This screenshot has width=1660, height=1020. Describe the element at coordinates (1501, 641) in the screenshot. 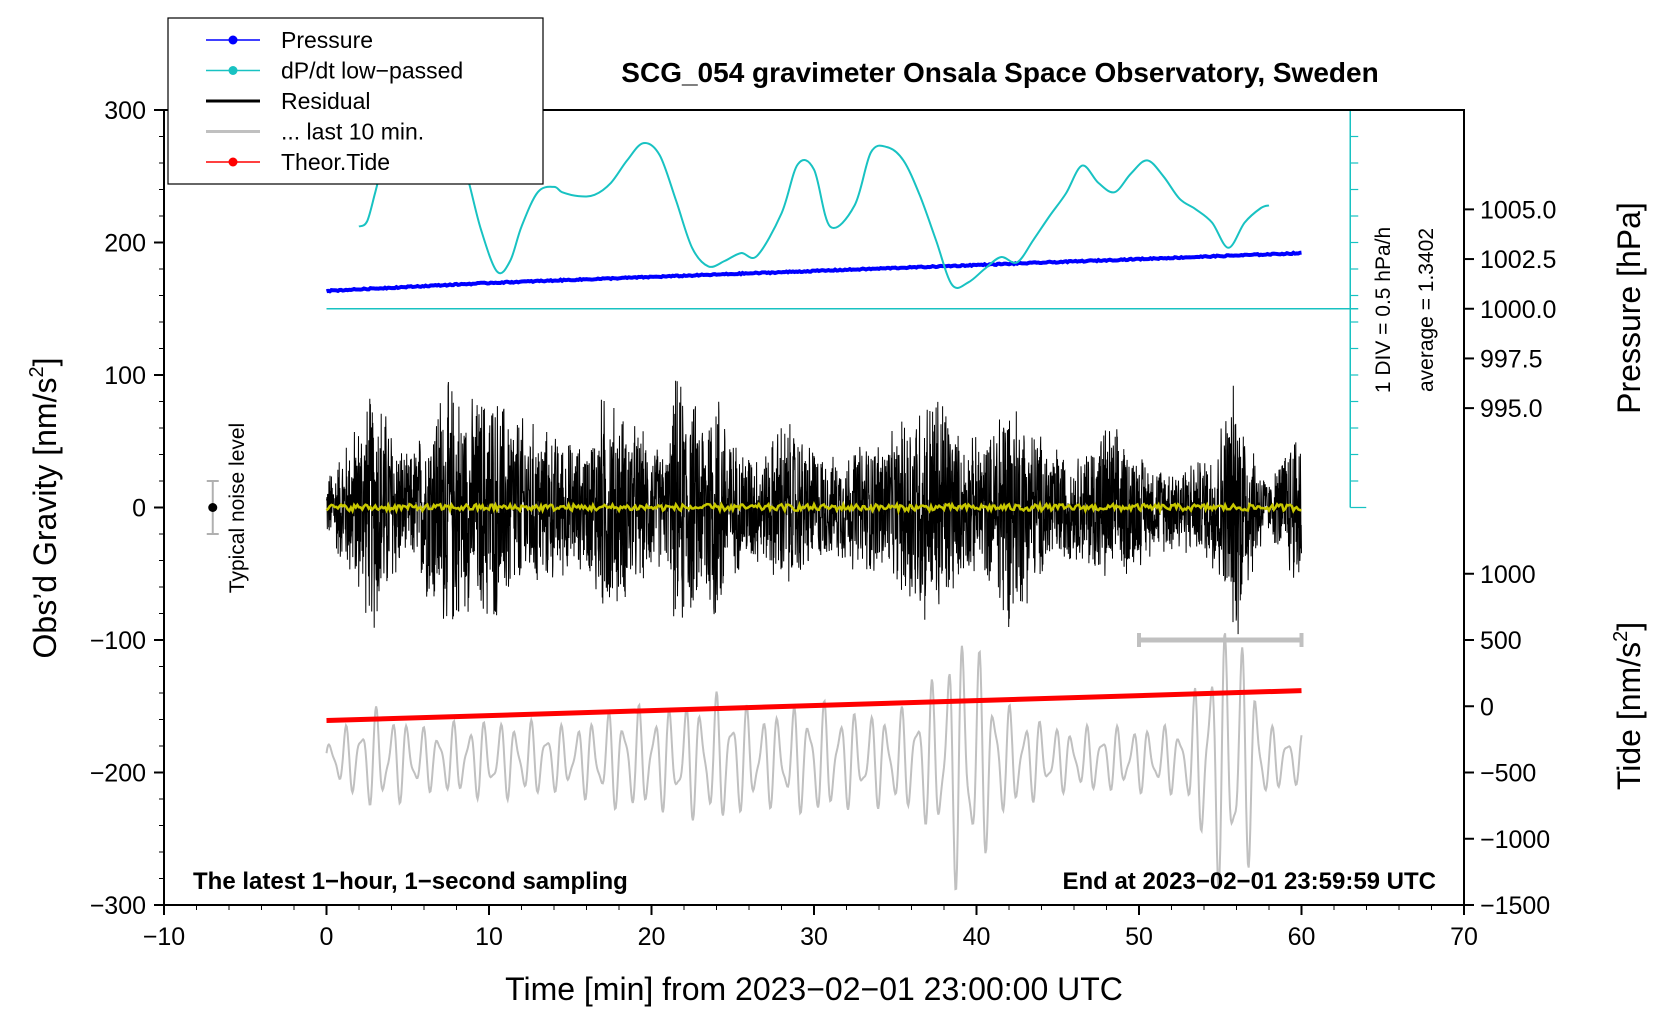

I see `tide-tick-label: 500` at that location.